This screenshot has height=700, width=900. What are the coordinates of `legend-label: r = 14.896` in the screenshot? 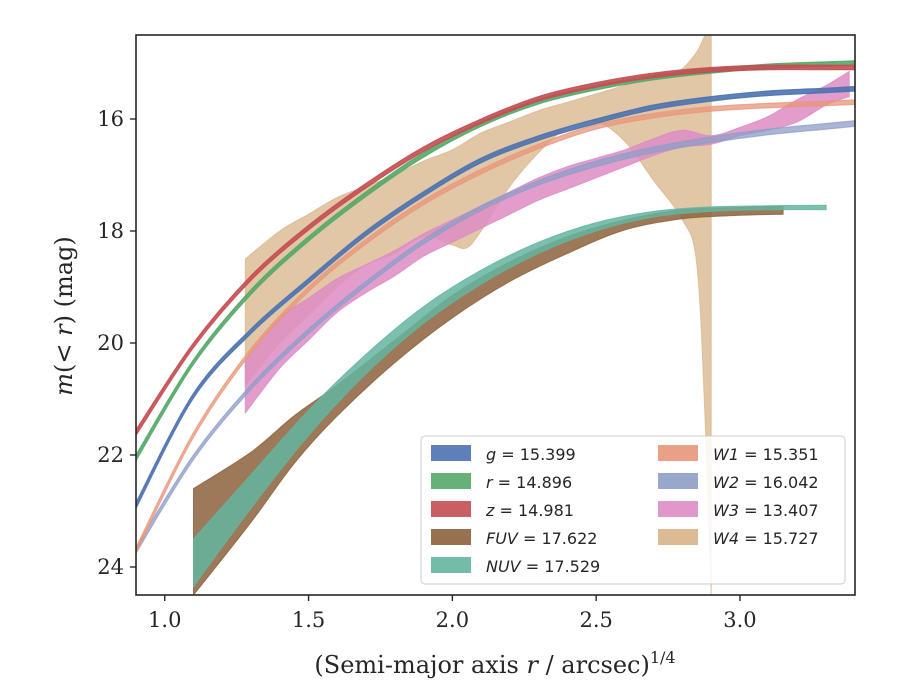 It's located at (529, 482).